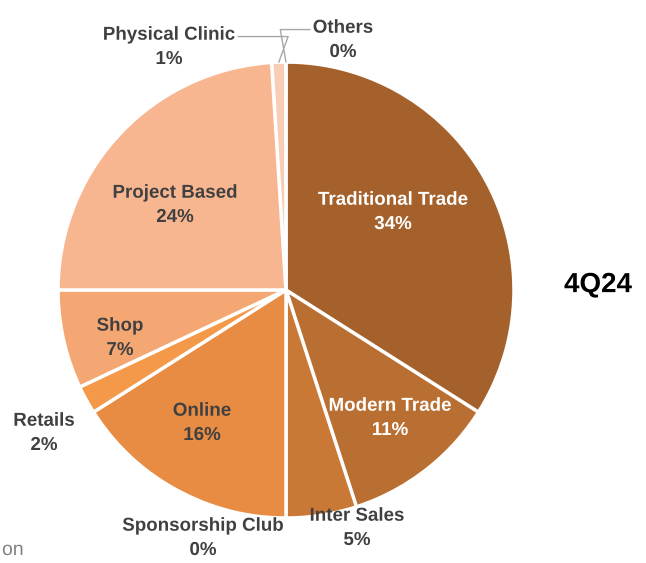 The height and width of the screenshot is (563, 646). What do you see at coordinates (202, 433) in the screenshot?
I see `data-label: 16%` at bounding box center [202, 433].